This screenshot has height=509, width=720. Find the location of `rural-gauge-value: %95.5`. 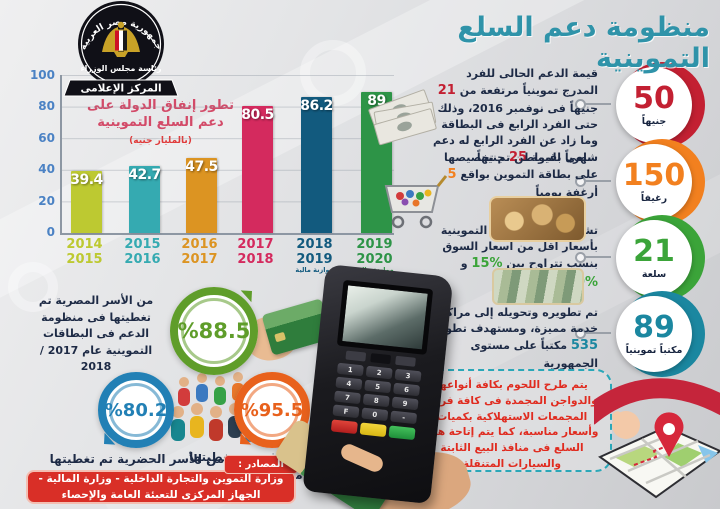

rural-gauge-value: %95.5 is located at coordinates (272, 410).